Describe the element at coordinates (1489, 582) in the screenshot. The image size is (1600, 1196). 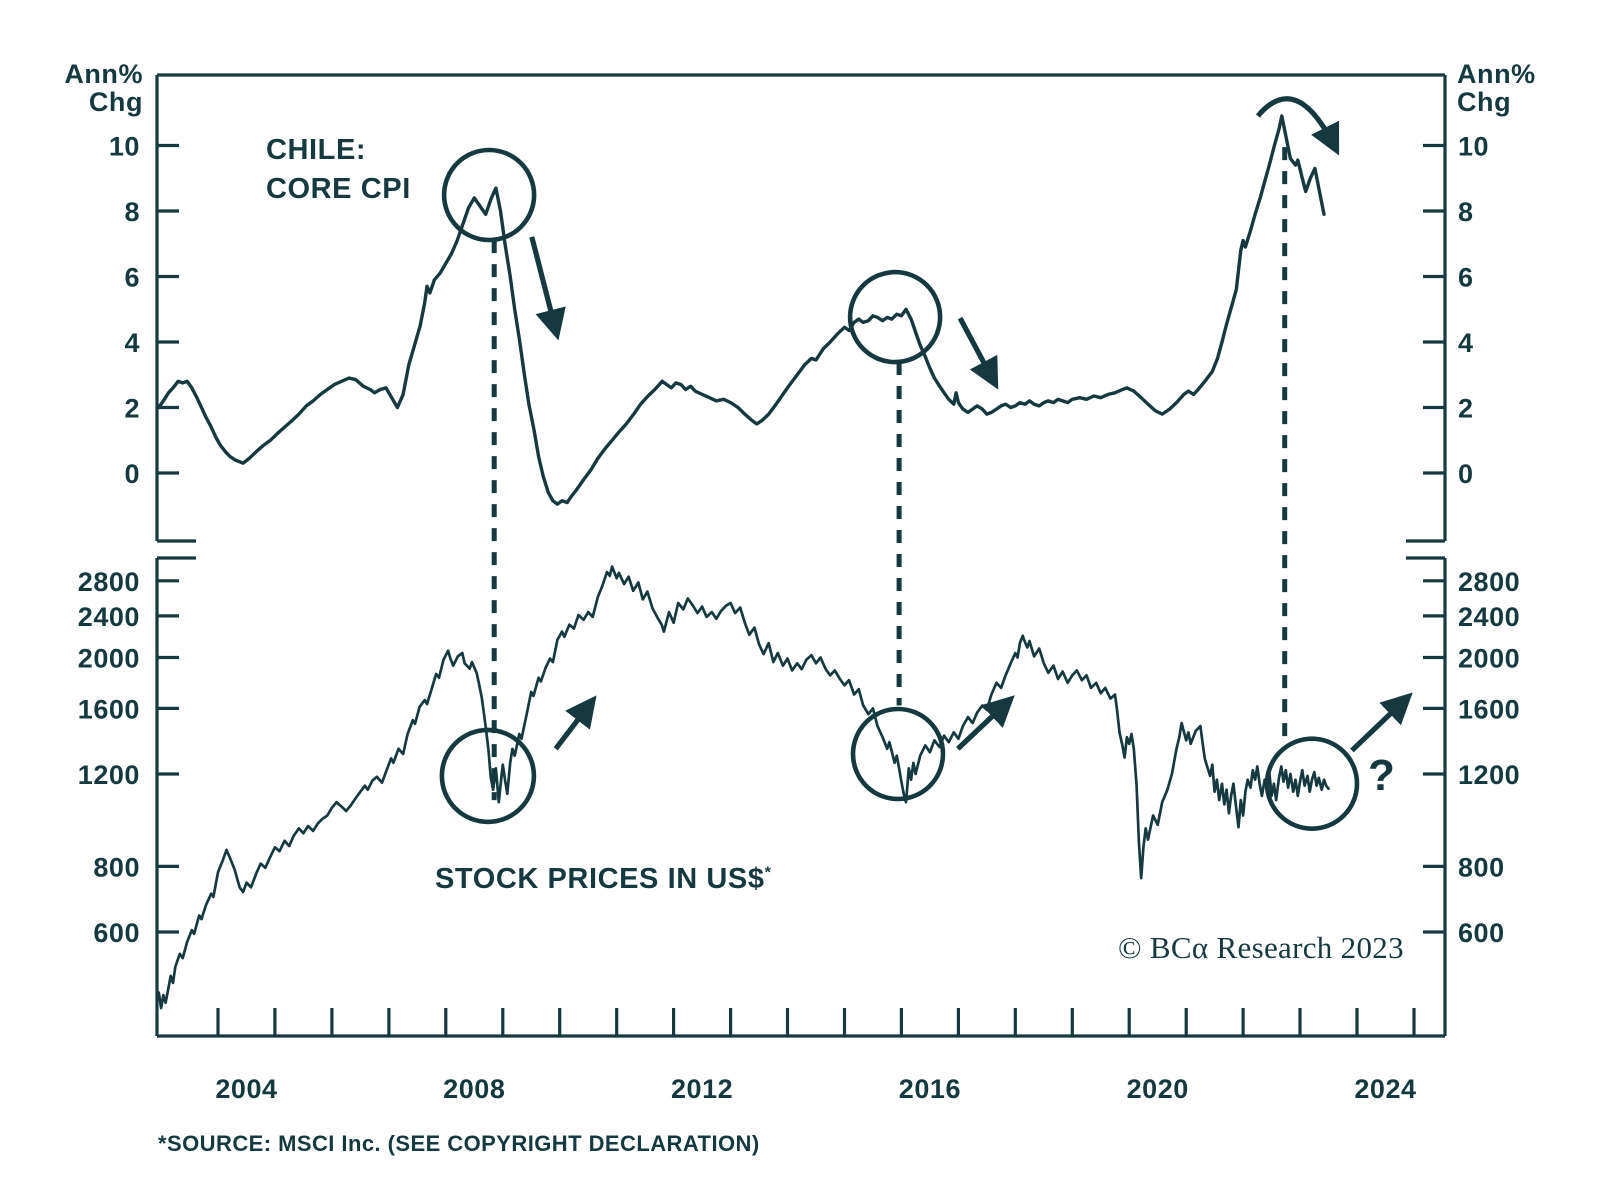
I see `bottom-panel-y-tick-label-right: 2800` at that location.